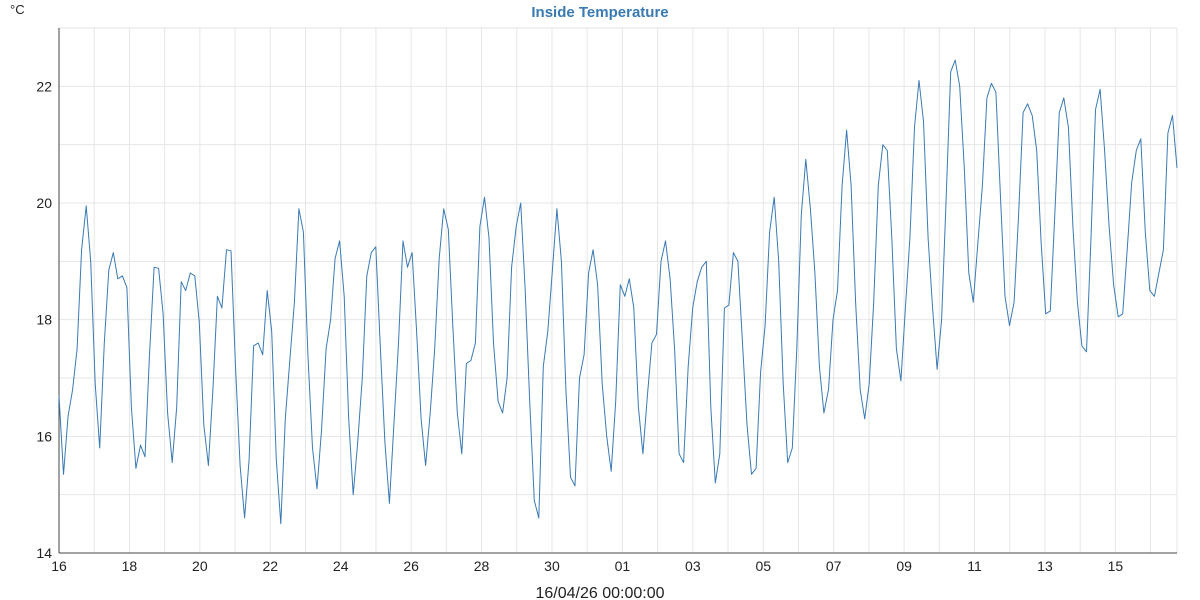 This screenshot has width=1200, height=600. Describe the element at coordinates (599, 592) in the screenshot. I see `x-axis-title: 16/04/26 00:00:00` at that location.